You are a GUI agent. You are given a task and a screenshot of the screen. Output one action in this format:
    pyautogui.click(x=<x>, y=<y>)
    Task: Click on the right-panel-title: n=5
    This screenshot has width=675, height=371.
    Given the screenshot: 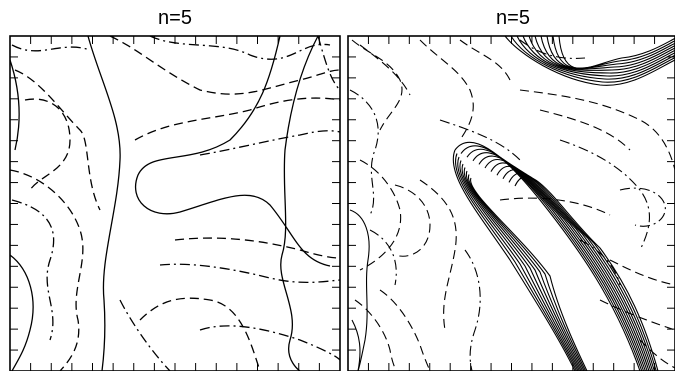 What is the action you would take?
    pyautogui.click(x=513, y=18)
    